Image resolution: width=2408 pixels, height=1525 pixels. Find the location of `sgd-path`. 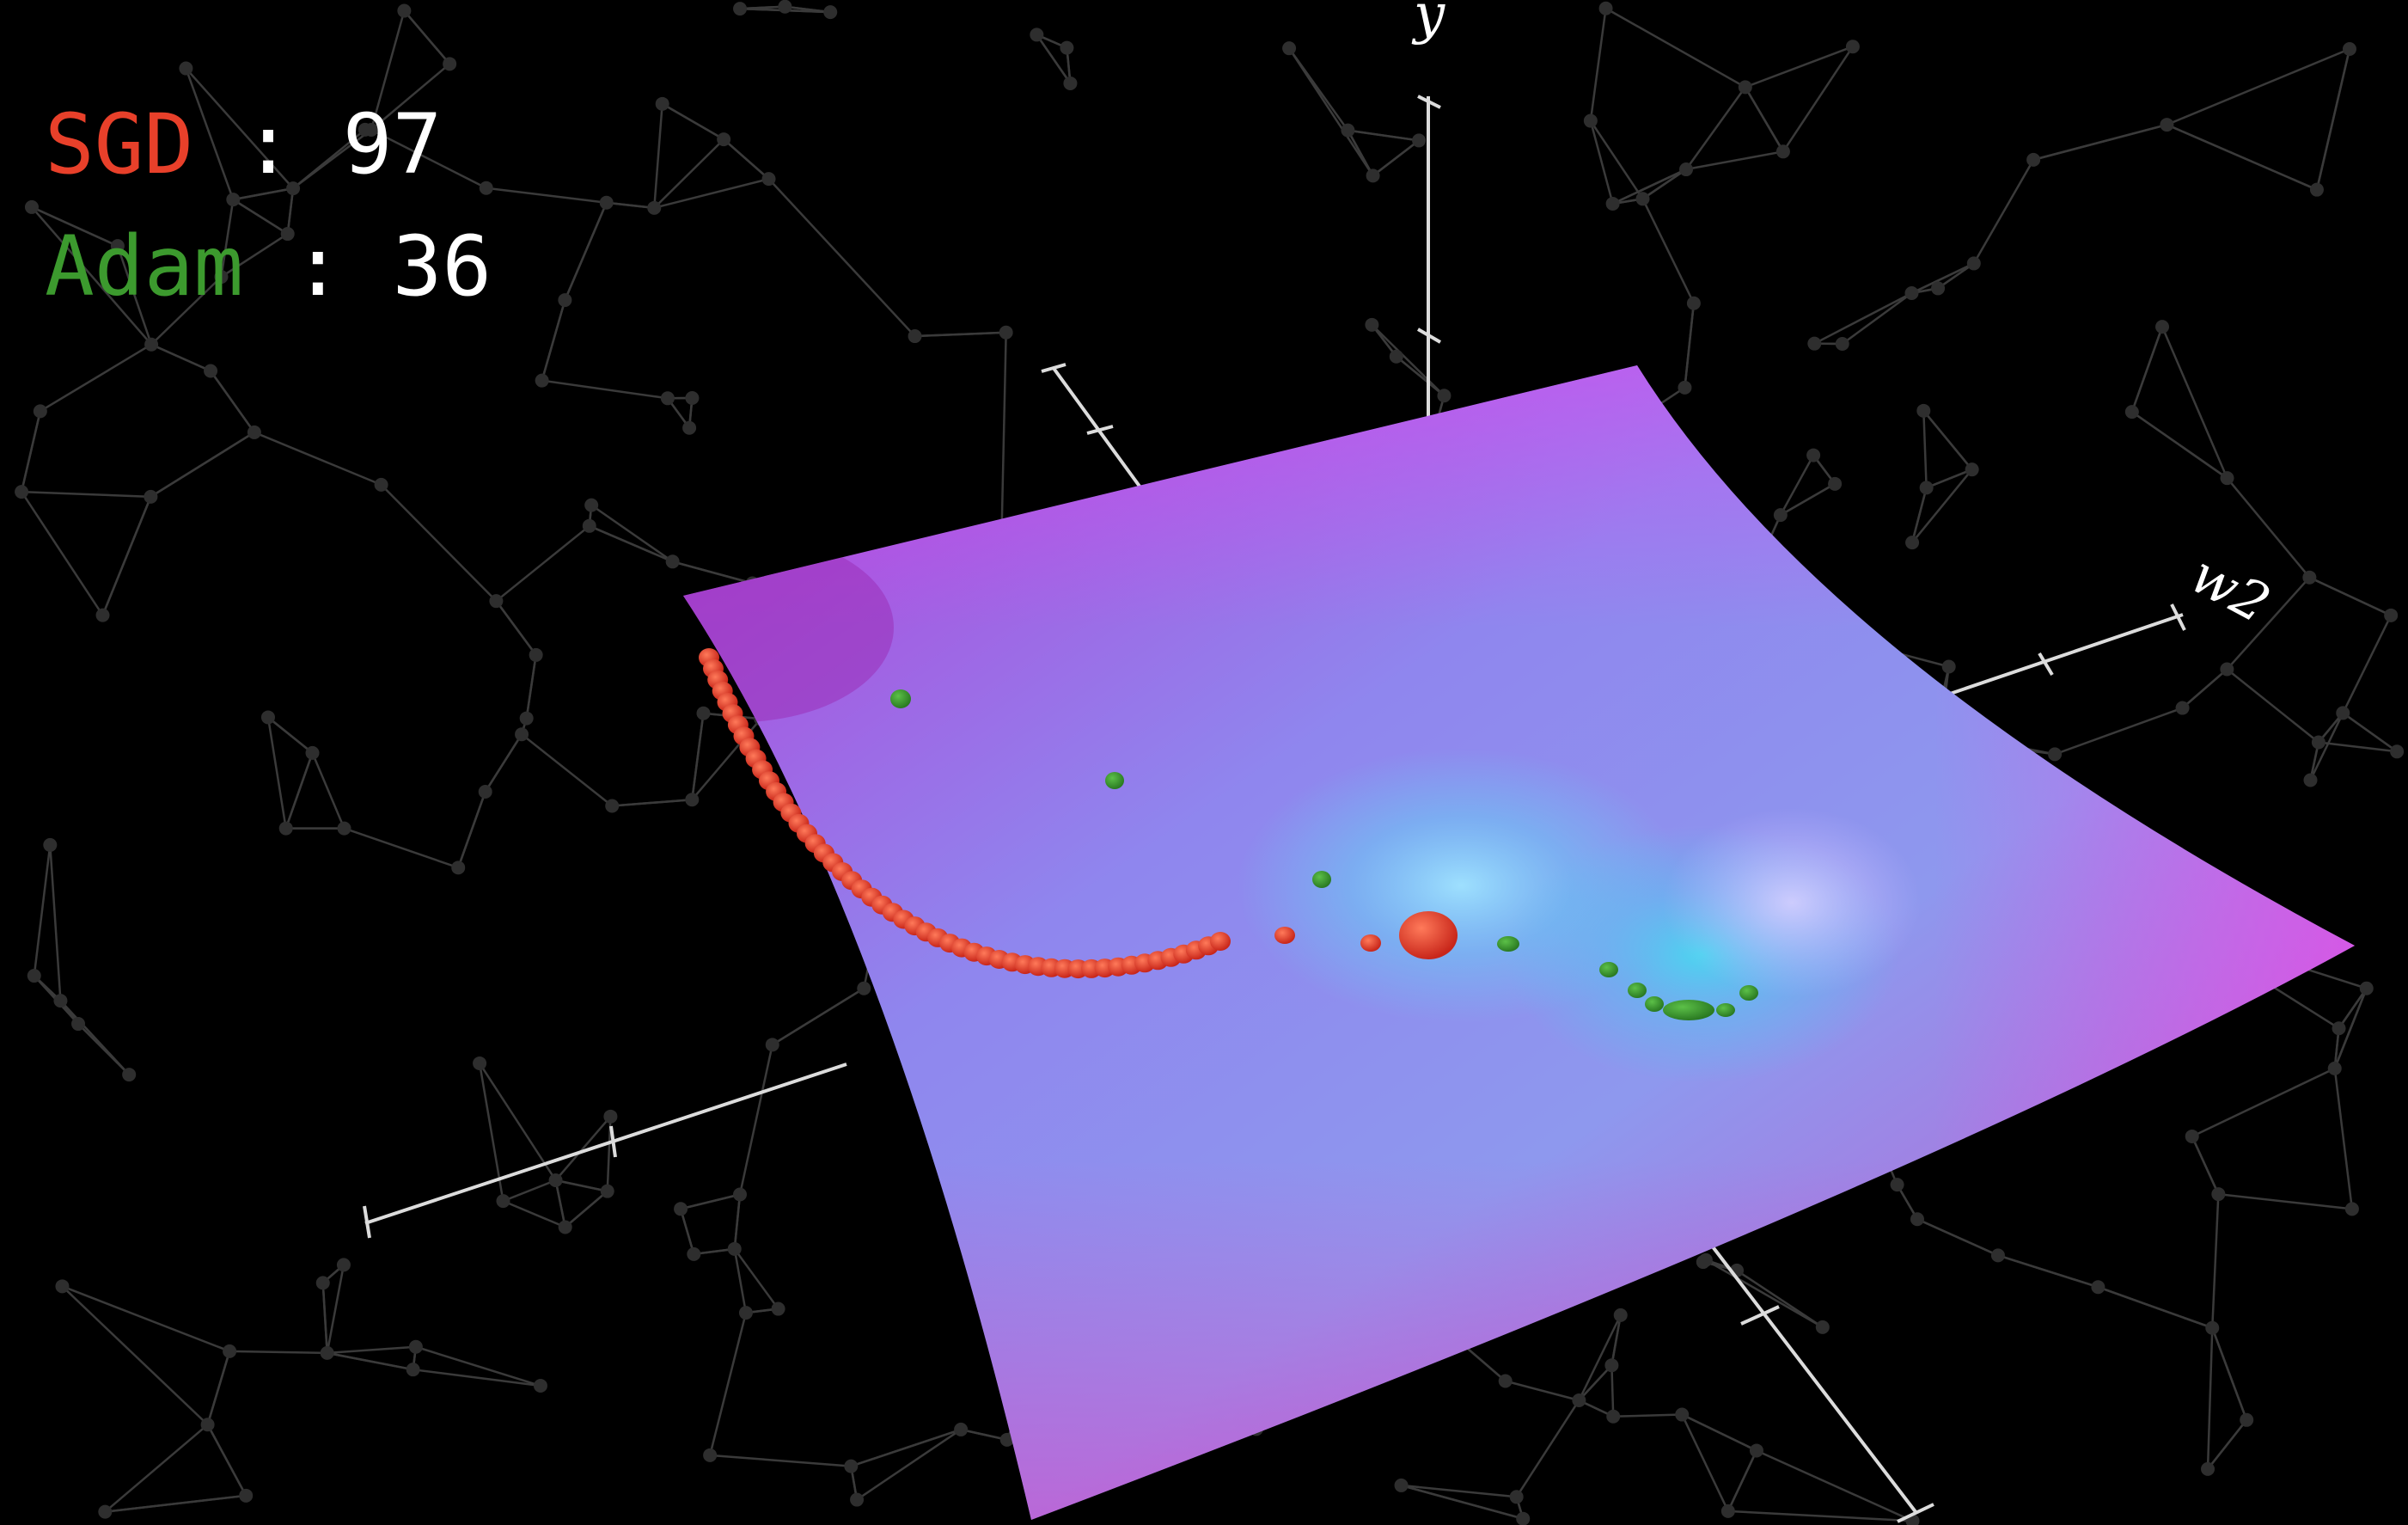

sgd-path is located at coordinates (1078, 813).